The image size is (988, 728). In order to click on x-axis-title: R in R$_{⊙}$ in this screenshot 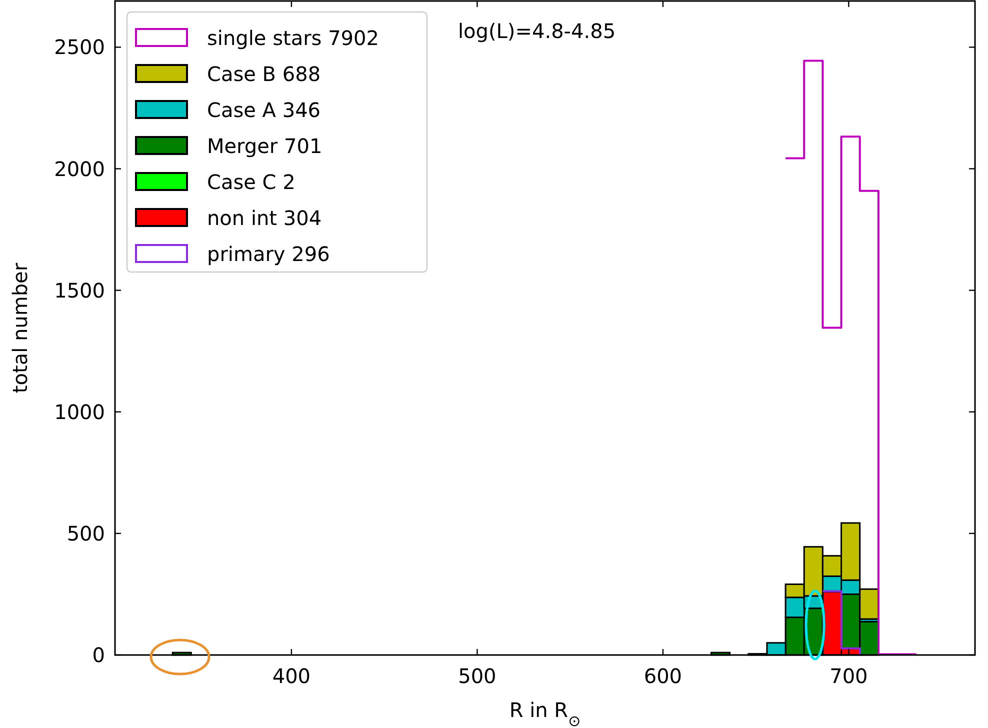, I will do `click(545, 713)`.